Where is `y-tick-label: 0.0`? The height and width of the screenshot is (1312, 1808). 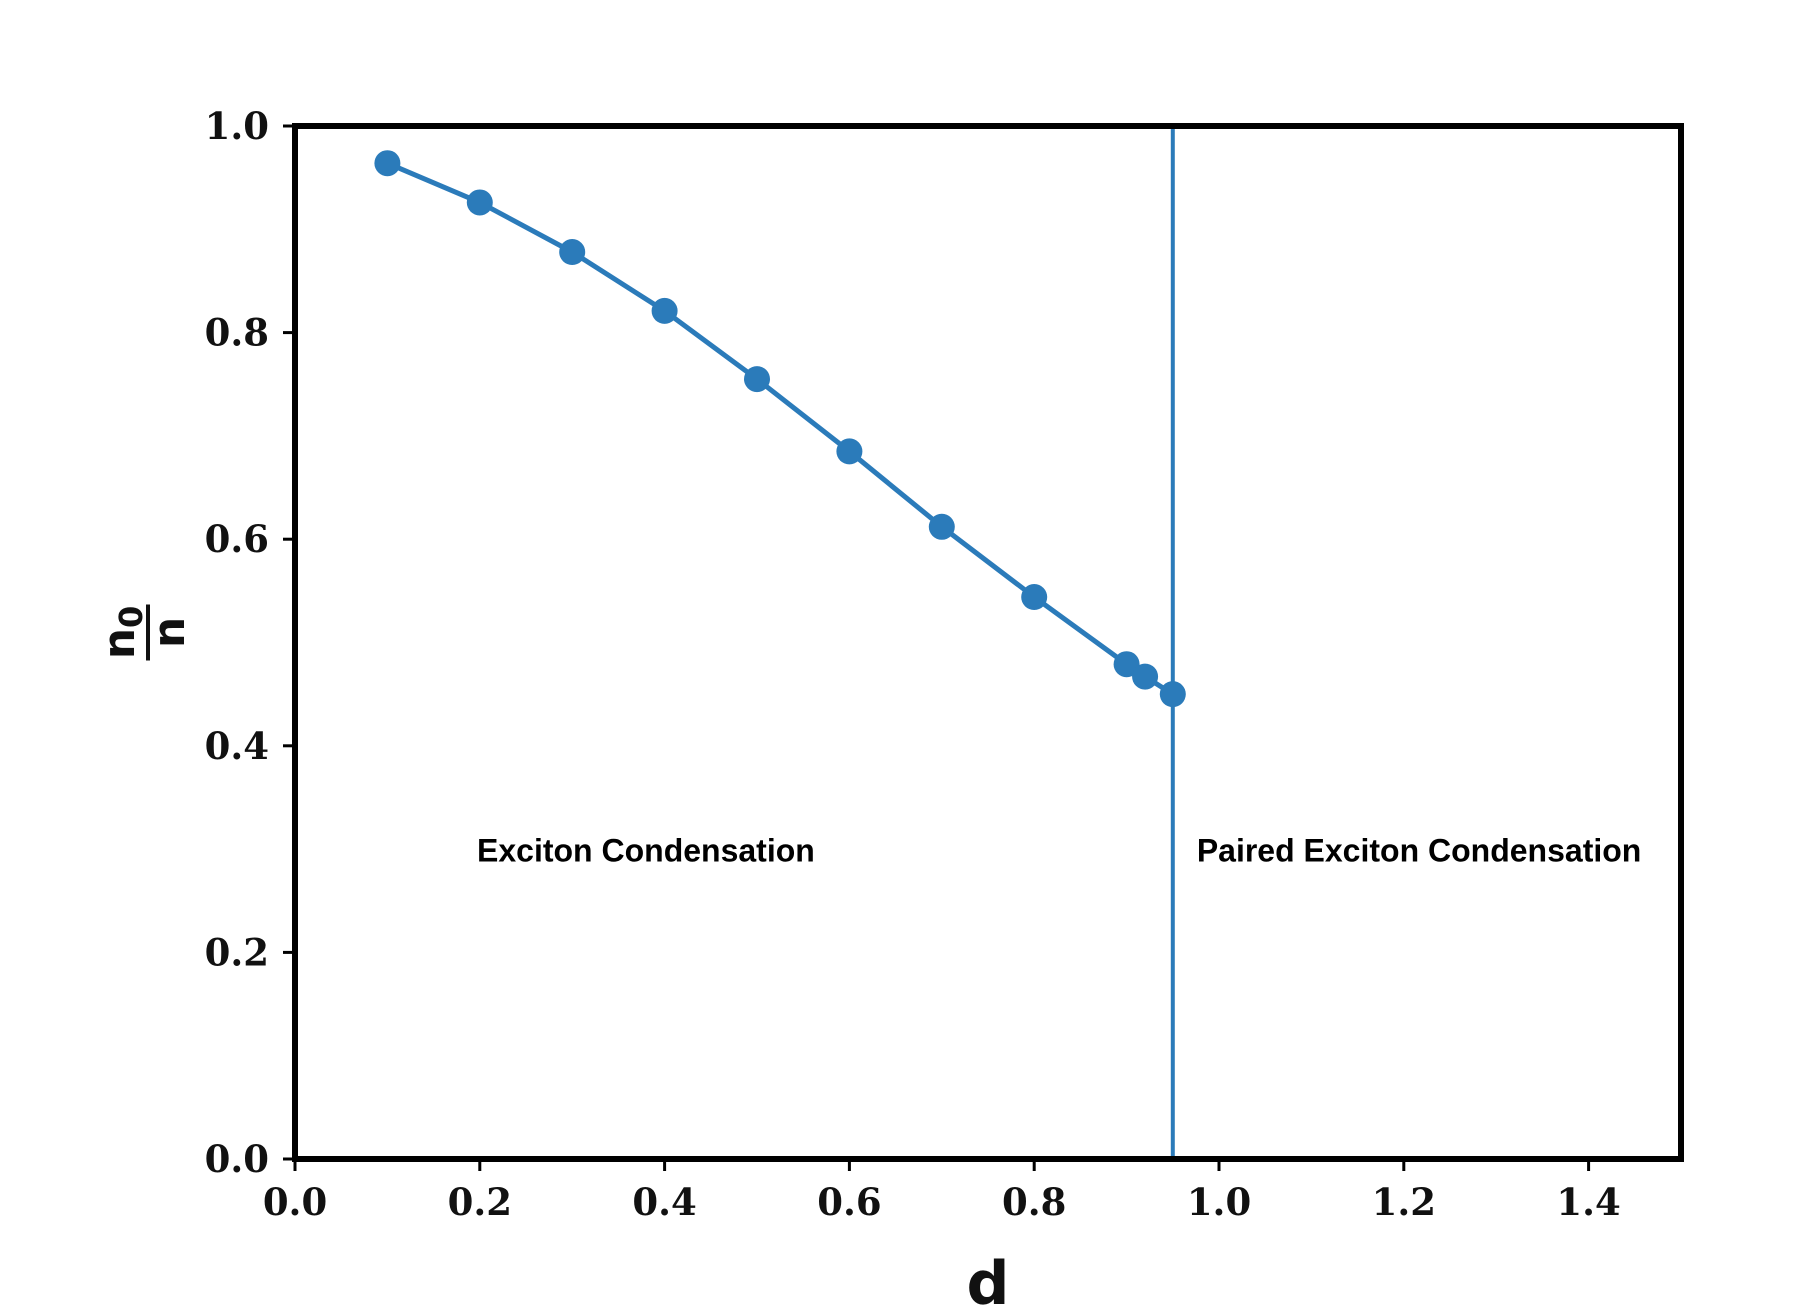
y-tick-label: 0.0 is located at coordinates (237, 1159).